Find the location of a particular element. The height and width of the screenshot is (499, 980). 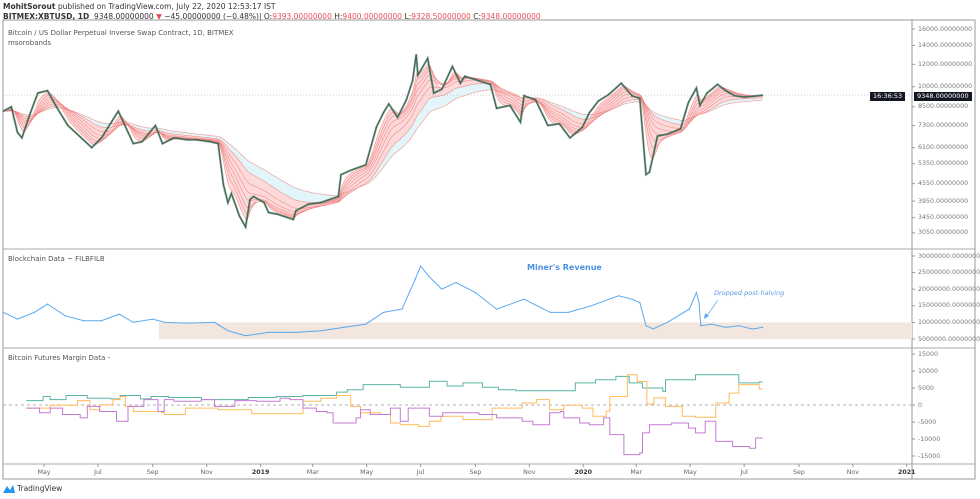

tradingview-logo-text: TradingView is located at coordinates (40, 488).